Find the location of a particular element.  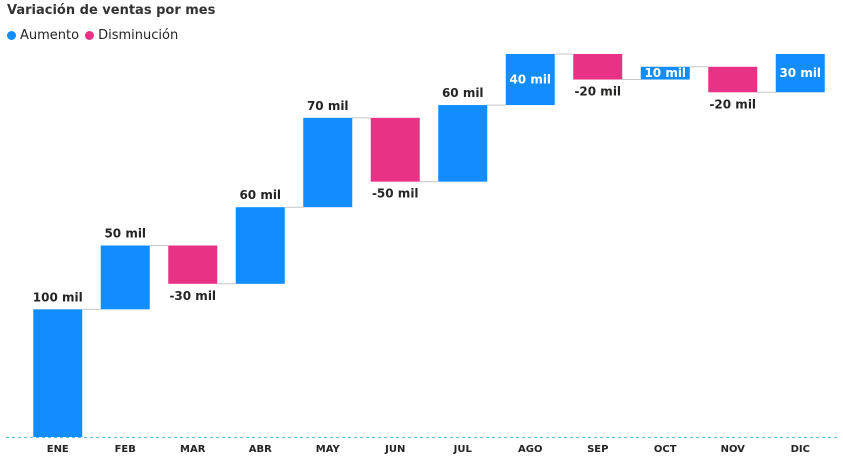

bar-oct is located at coordinates (665, 73).